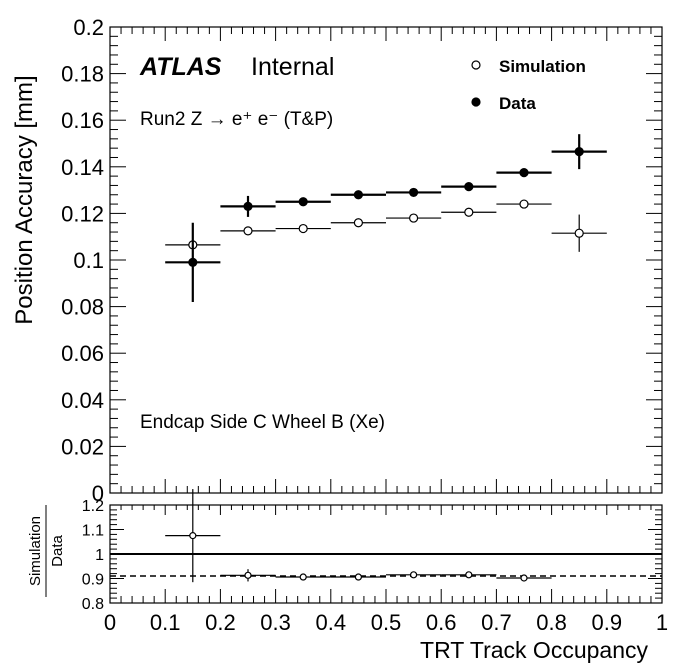 This screenshot has width=696, height=672. What do you see at coordinates (528, 85) in the screenshot?
I see `legend: Simulation Data` at bounding box center [528, 85].